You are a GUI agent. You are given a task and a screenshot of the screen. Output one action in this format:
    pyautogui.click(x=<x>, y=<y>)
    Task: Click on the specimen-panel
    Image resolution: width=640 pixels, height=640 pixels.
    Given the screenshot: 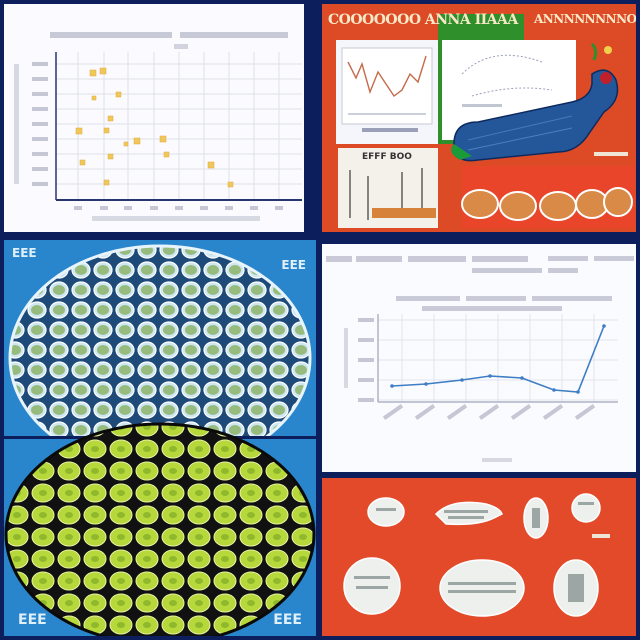 What is the action you would take?
    pyautogui.click(x=479, y=557)
    